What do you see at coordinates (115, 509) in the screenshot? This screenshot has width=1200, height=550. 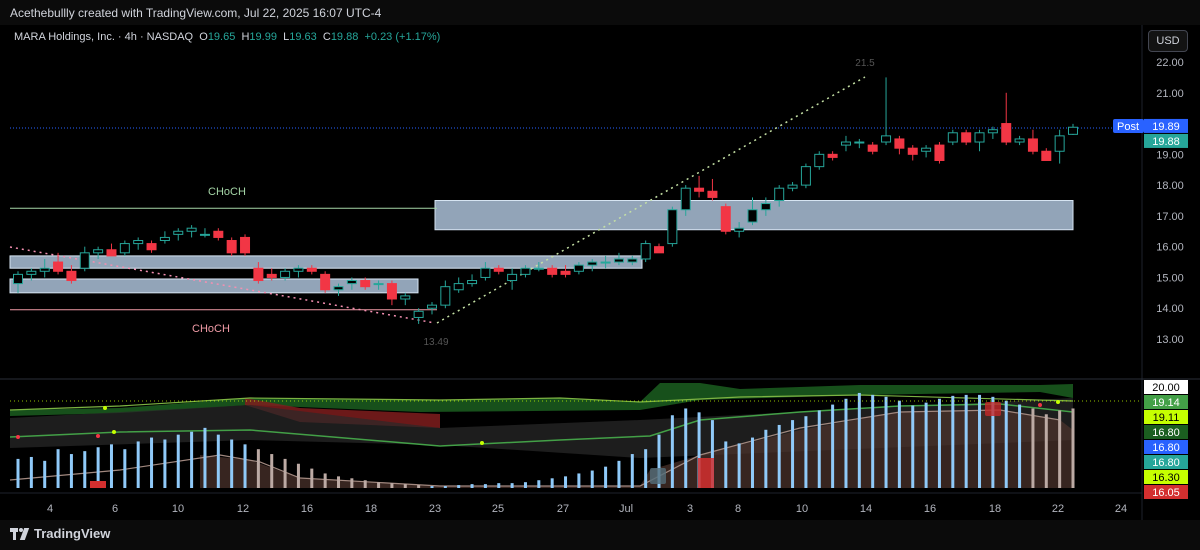 I see `x-tick-label: 6` at bounding box center [115, 509].